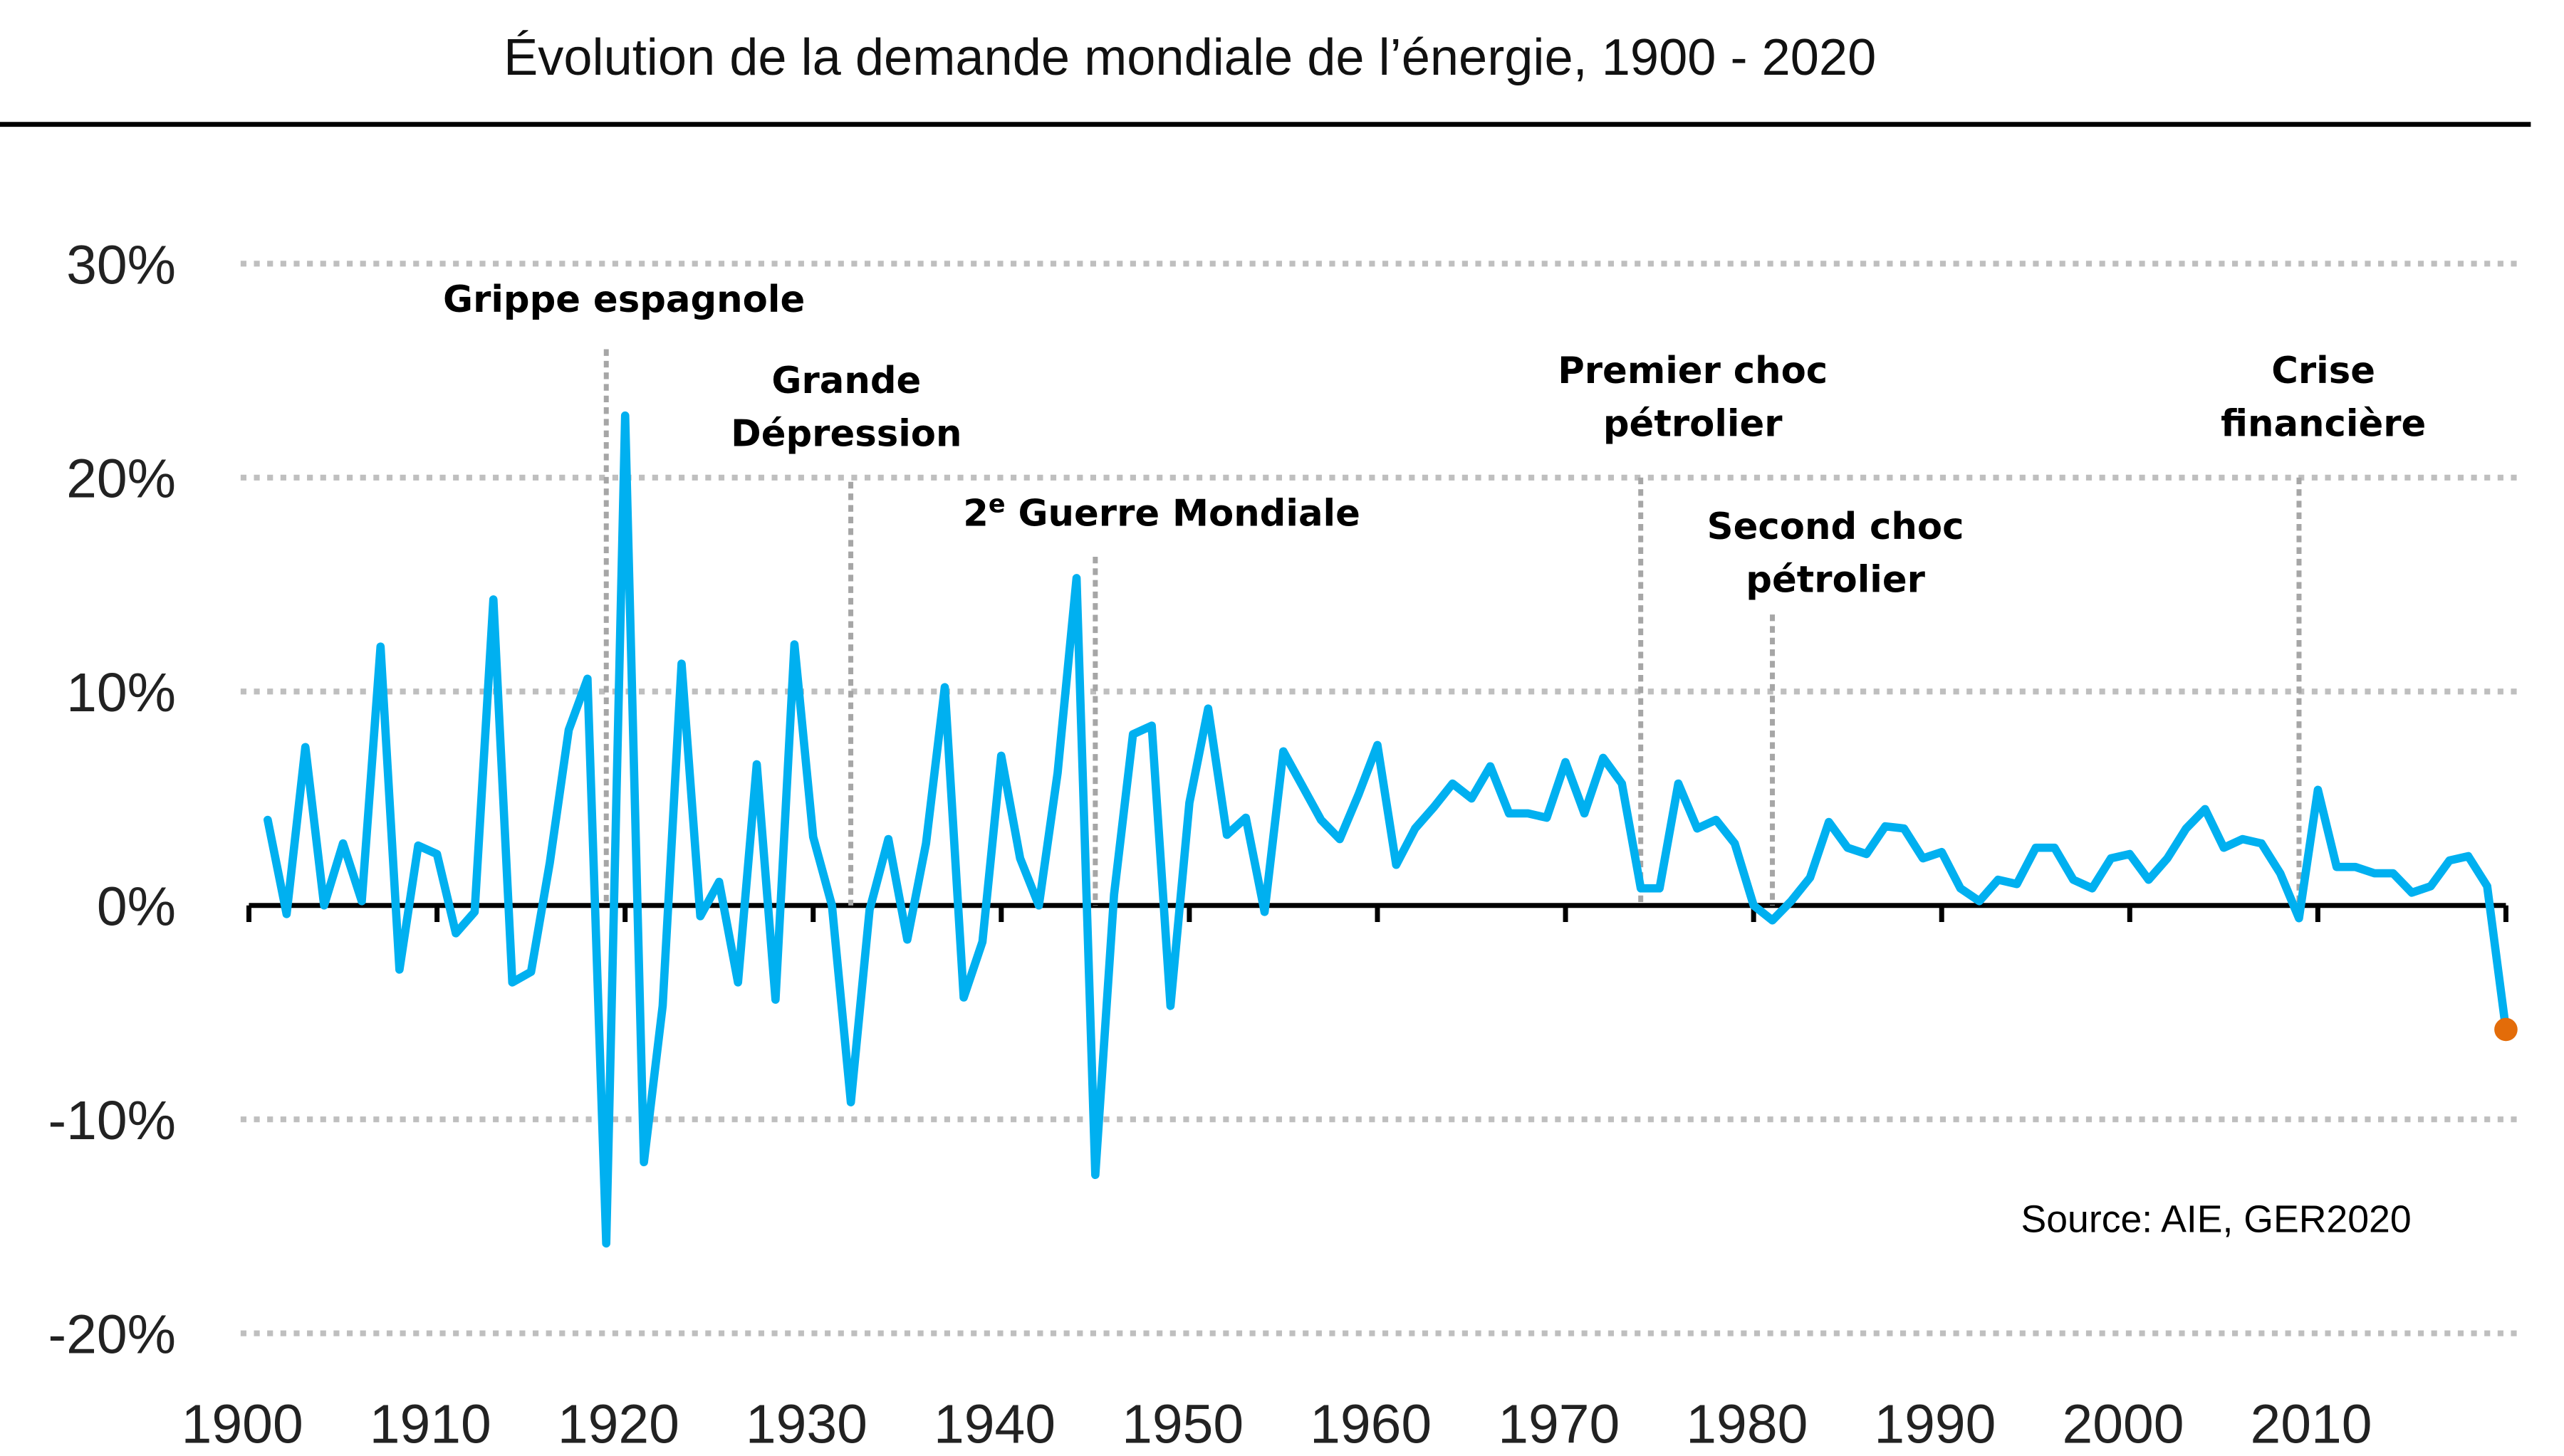 The height and width of the screenshot is (1456, 2564). Describe the element at coordinates (1371, 1424) in the screenshot. I see `x-tick-label: 1960` at that location.